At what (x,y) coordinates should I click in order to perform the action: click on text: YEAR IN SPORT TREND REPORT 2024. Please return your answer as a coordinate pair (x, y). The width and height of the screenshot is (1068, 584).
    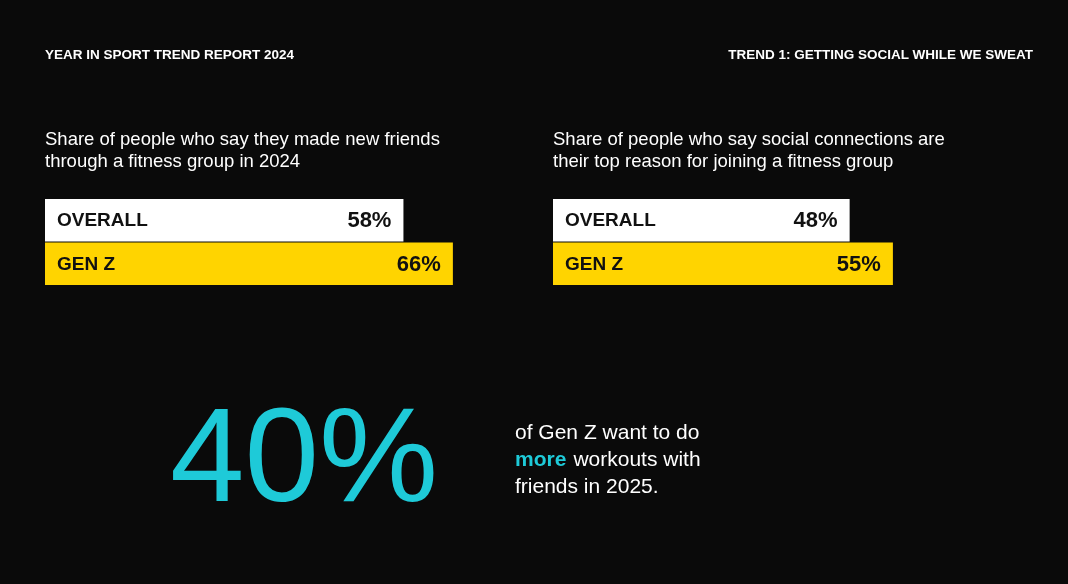
    Looking at the image, I should click on (170, 54).